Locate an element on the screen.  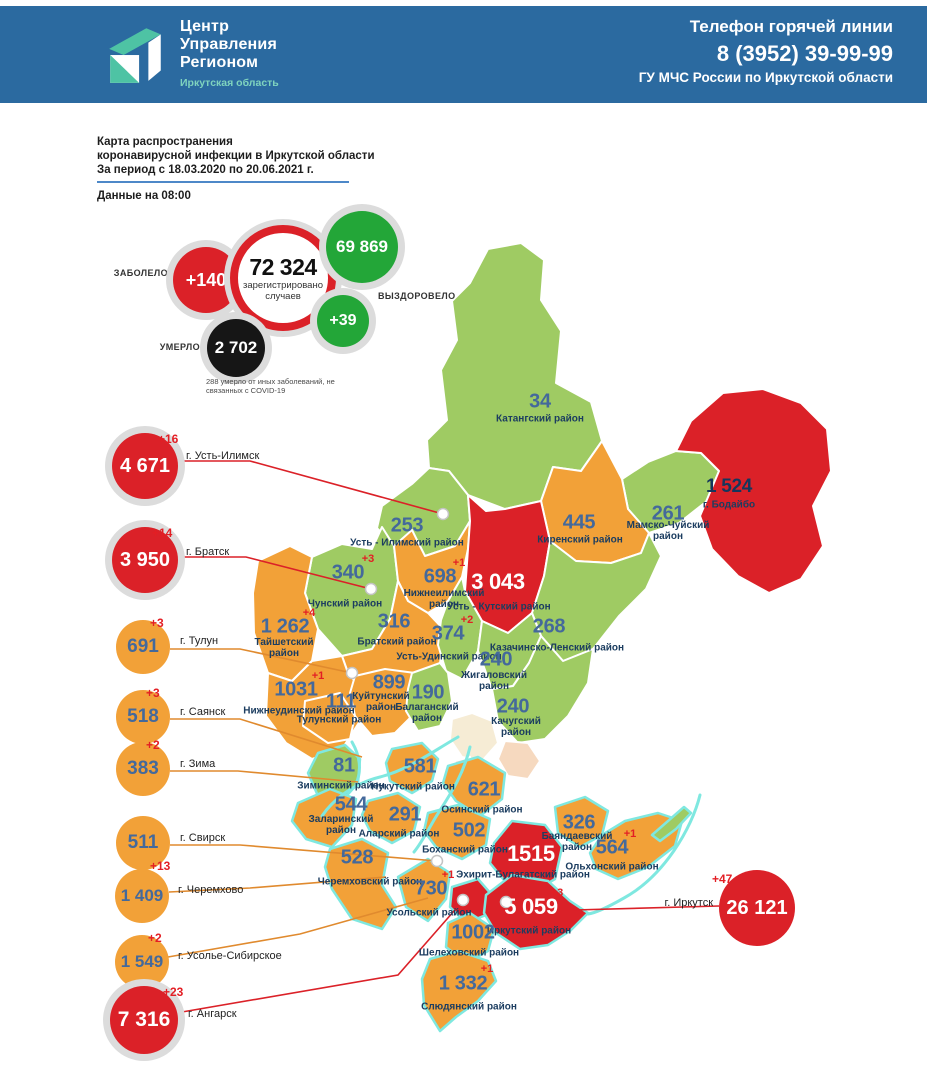
org-region: Иркутская область is located at coordinates (229, 83).